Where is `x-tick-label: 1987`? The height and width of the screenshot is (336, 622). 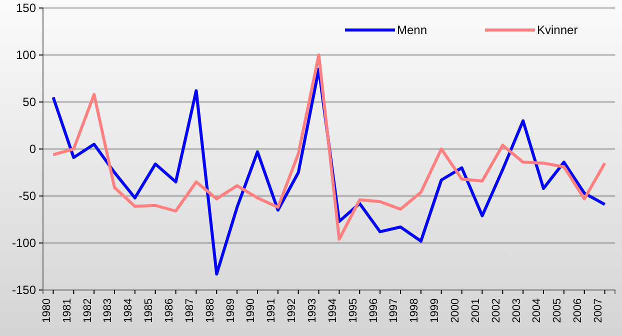
x-tick-label: 1987 is located at coordinates (190, 310).